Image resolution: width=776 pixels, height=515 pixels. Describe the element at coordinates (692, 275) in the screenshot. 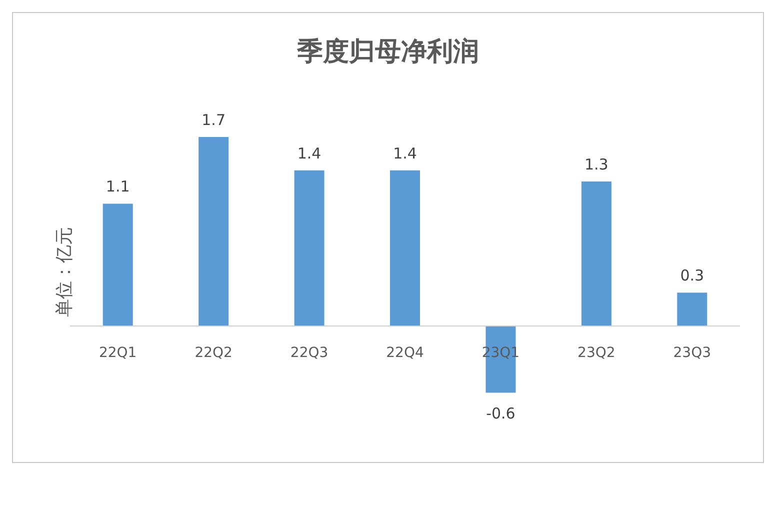

I see `data-label: 0.3` at that location.